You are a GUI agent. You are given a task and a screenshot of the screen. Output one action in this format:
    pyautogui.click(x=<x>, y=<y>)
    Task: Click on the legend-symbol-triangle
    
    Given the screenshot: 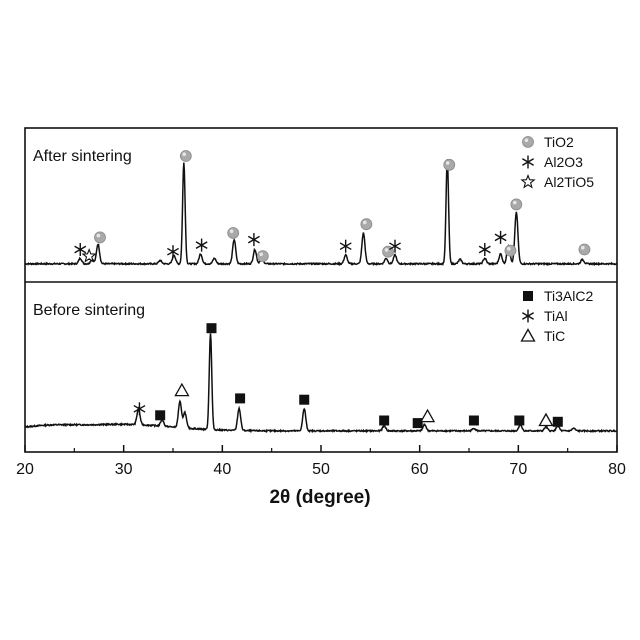 What is the action you would take?
    pyautogui.click(x=528, y=336)
    